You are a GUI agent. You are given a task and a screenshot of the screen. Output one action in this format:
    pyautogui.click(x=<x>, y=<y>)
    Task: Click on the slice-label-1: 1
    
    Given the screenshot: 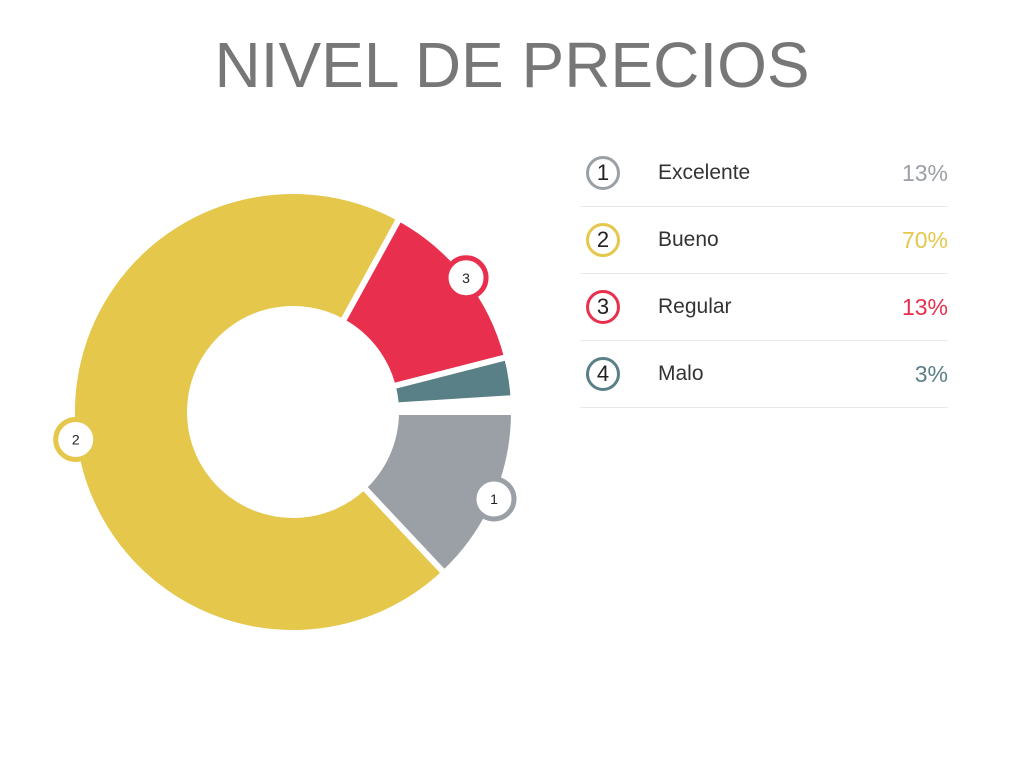 What is the action you would take?
    pyautogui.click(x=494, y=499)
    